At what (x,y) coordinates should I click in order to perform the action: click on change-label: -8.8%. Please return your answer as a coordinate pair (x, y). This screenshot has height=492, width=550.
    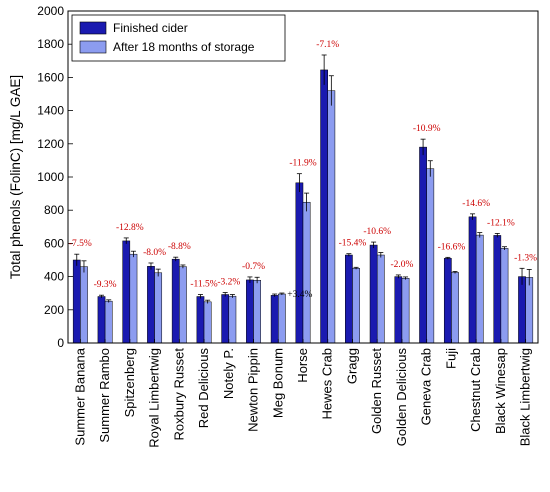
    Looking at the image, I should click on (179, 247).